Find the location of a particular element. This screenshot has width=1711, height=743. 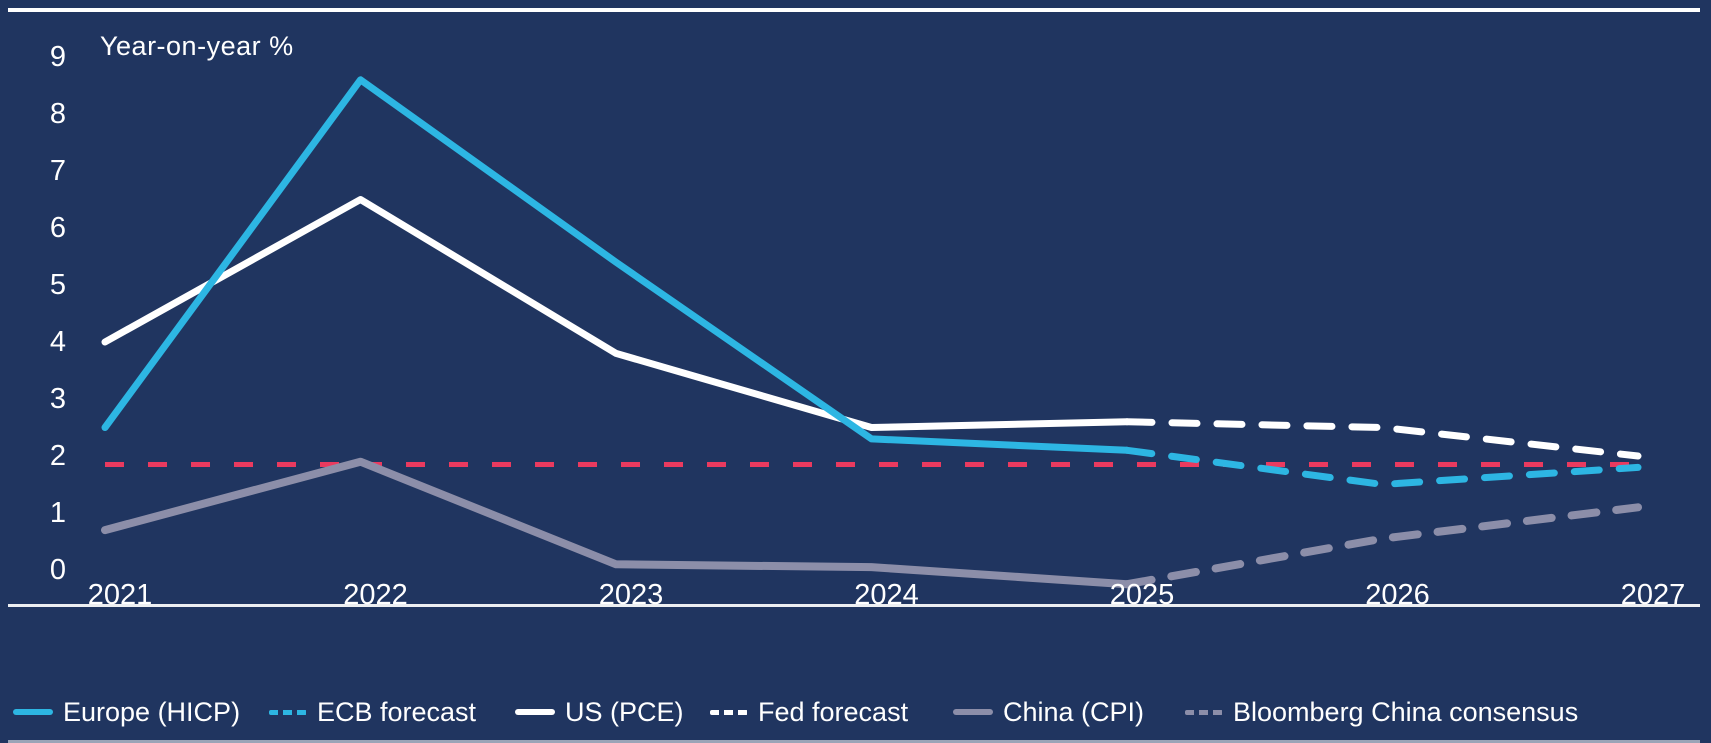

y-tick-label-1: 1 is located at coordinates (58, 513).